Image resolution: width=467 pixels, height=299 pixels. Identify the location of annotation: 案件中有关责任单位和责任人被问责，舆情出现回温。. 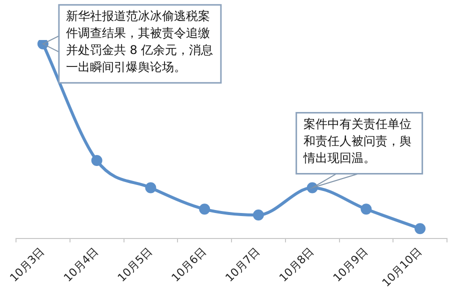
(357, 140).